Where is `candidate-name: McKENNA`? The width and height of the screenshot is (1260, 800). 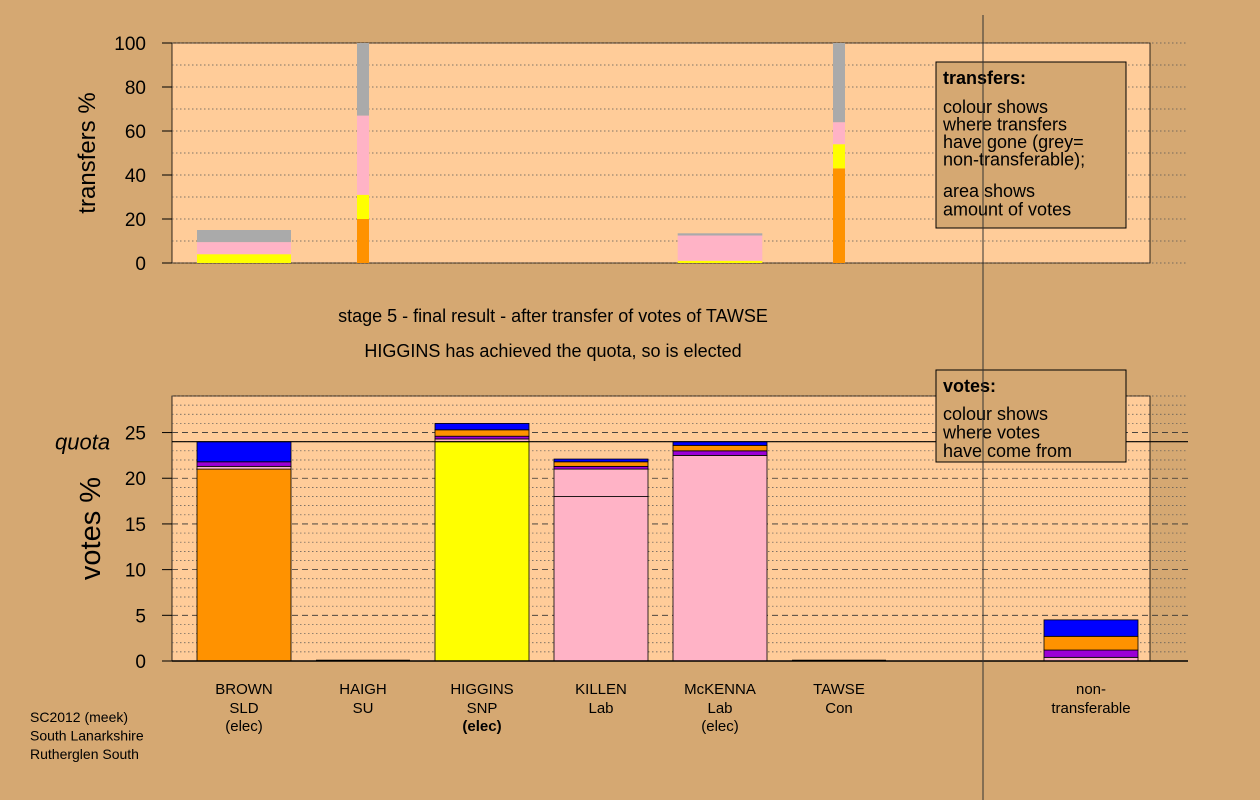 candidate-name: McKENNA is located at coordinates (720, 689).